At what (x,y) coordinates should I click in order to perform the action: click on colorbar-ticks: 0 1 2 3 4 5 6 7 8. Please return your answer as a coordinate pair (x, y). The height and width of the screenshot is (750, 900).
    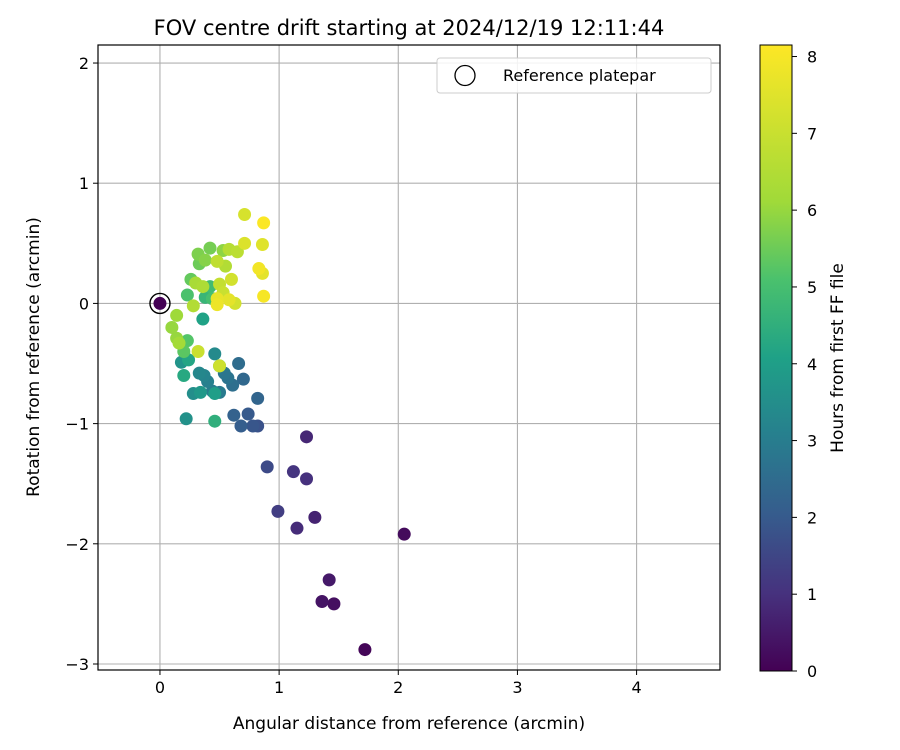
    Looking at the image, I should click on (804, 364).